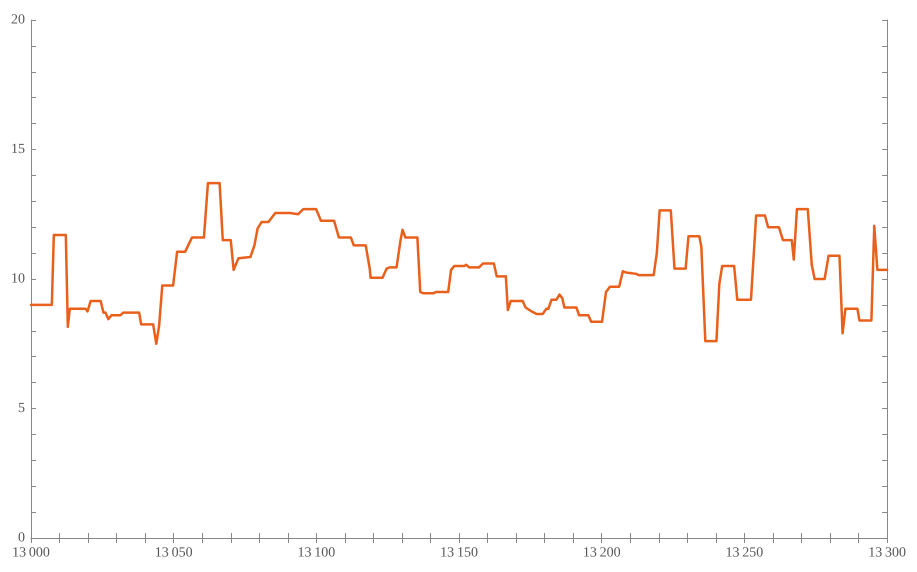 Image resolution: width=917 pixels, height=572 pixels. Describe the element at coordinates (31, 553) in the screenshot. I see `x-tick-label: 13 000` at that location.